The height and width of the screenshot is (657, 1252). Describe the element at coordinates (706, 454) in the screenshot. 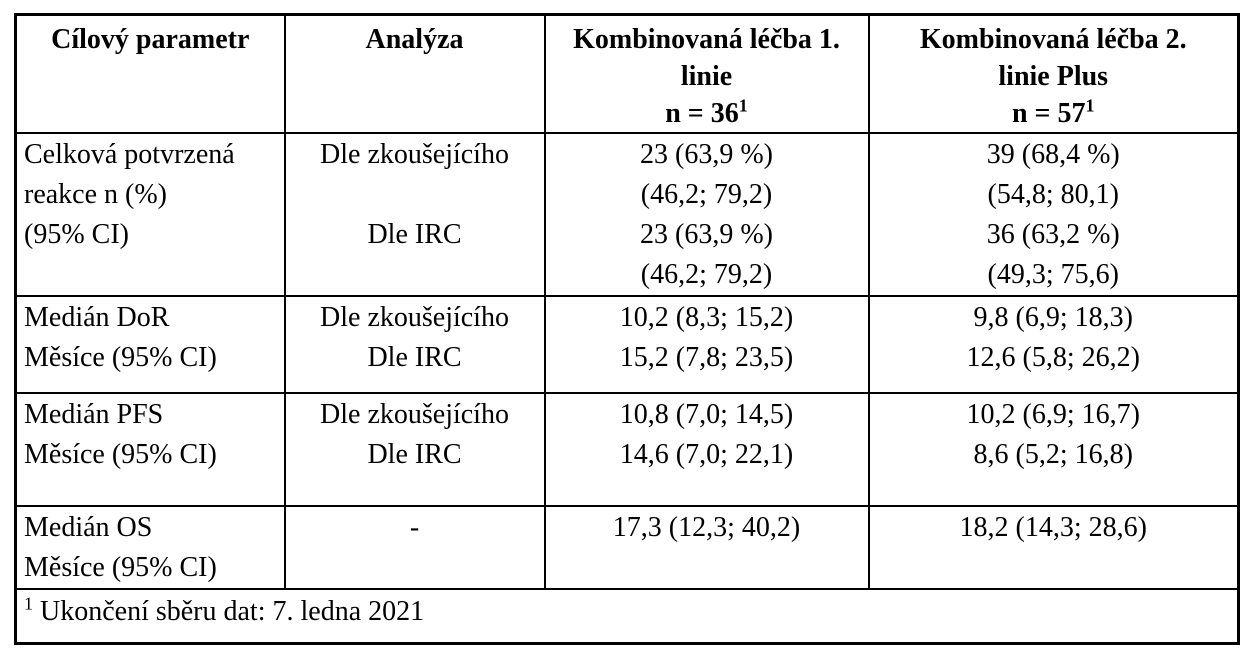

I see `pfs-arm1-line2: 14,6 (7,0; 22,1)` at that location.